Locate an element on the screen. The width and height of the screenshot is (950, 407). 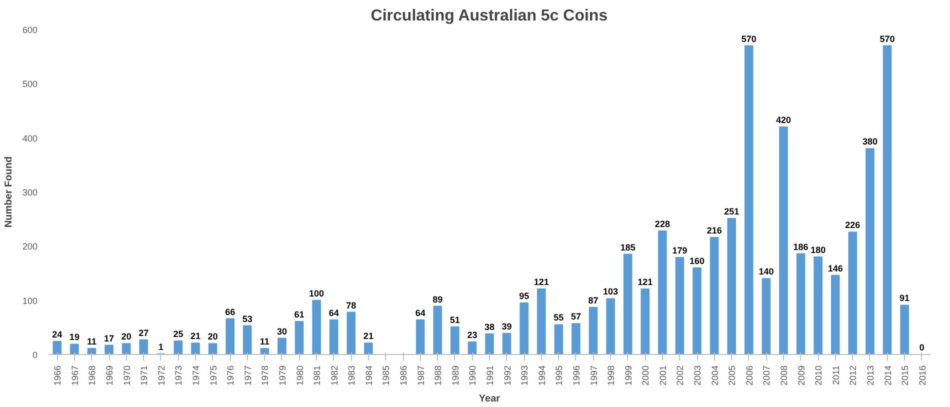
x-tick-label: 1968 is located at coordinates (92, 375).